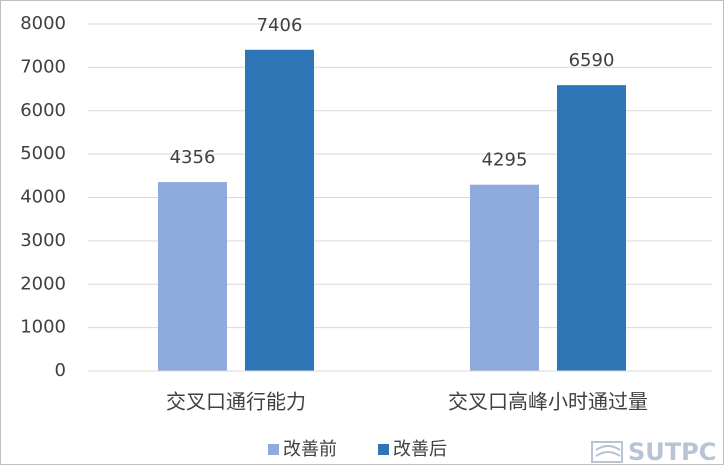  What do you see at coordinates (193, 157) in the screenshot?
I see `value-label: 4356` at bounding box center [193, 157].